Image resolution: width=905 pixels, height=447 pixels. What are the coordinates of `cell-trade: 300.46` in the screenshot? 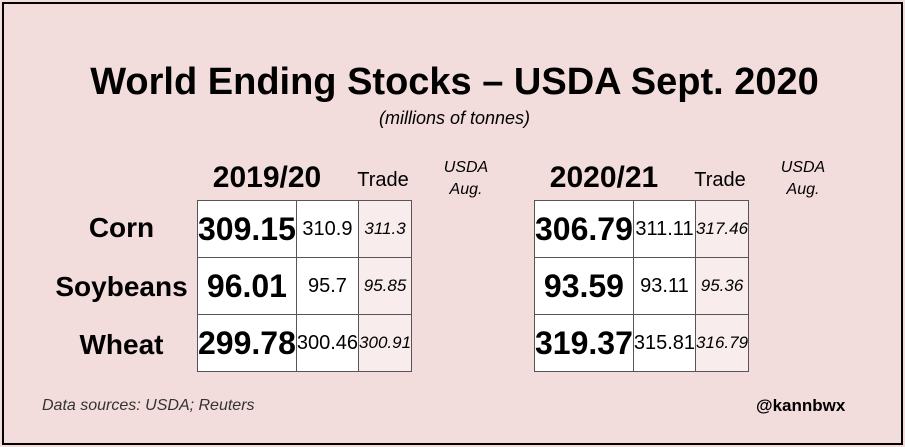 It's located at (327, 343).